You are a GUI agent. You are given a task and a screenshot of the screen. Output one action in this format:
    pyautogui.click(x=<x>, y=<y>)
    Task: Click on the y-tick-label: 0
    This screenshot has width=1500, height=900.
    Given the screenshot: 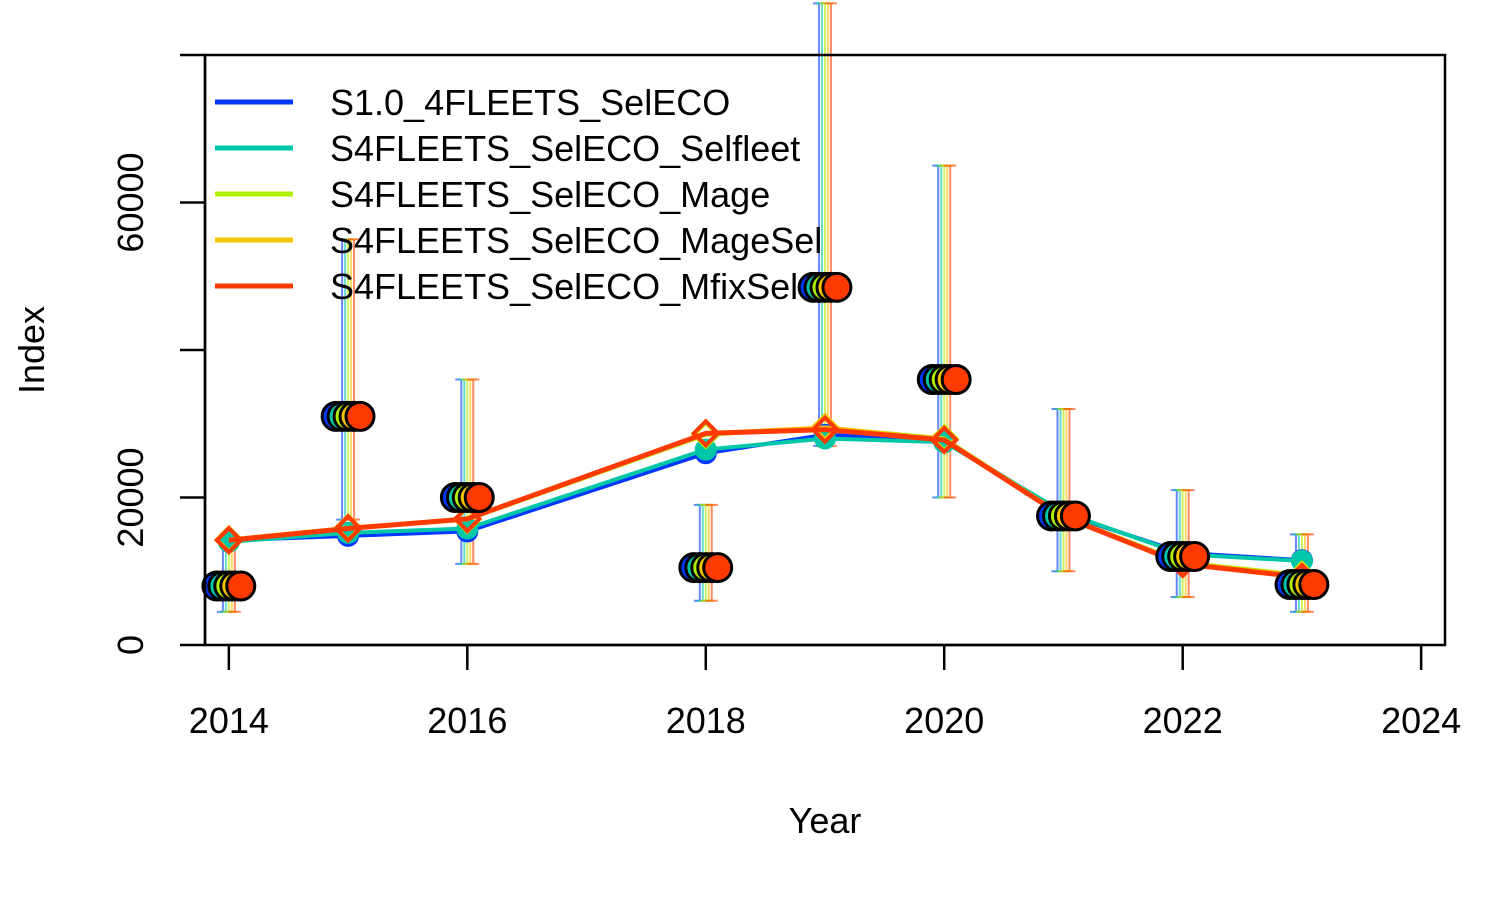 What is the action you would take?
    pyautogui.click(x=130, y=645)
    